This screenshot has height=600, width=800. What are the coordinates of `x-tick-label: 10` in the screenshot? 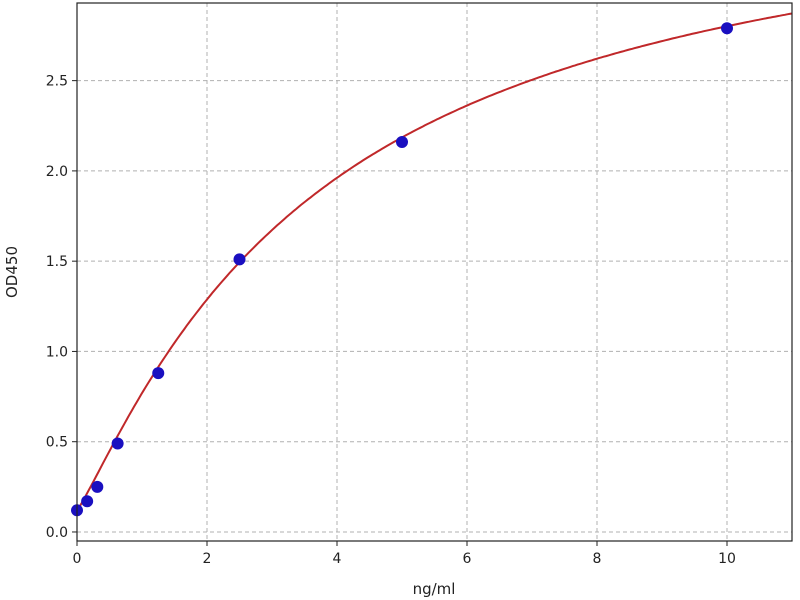 It's located at (727, 559).